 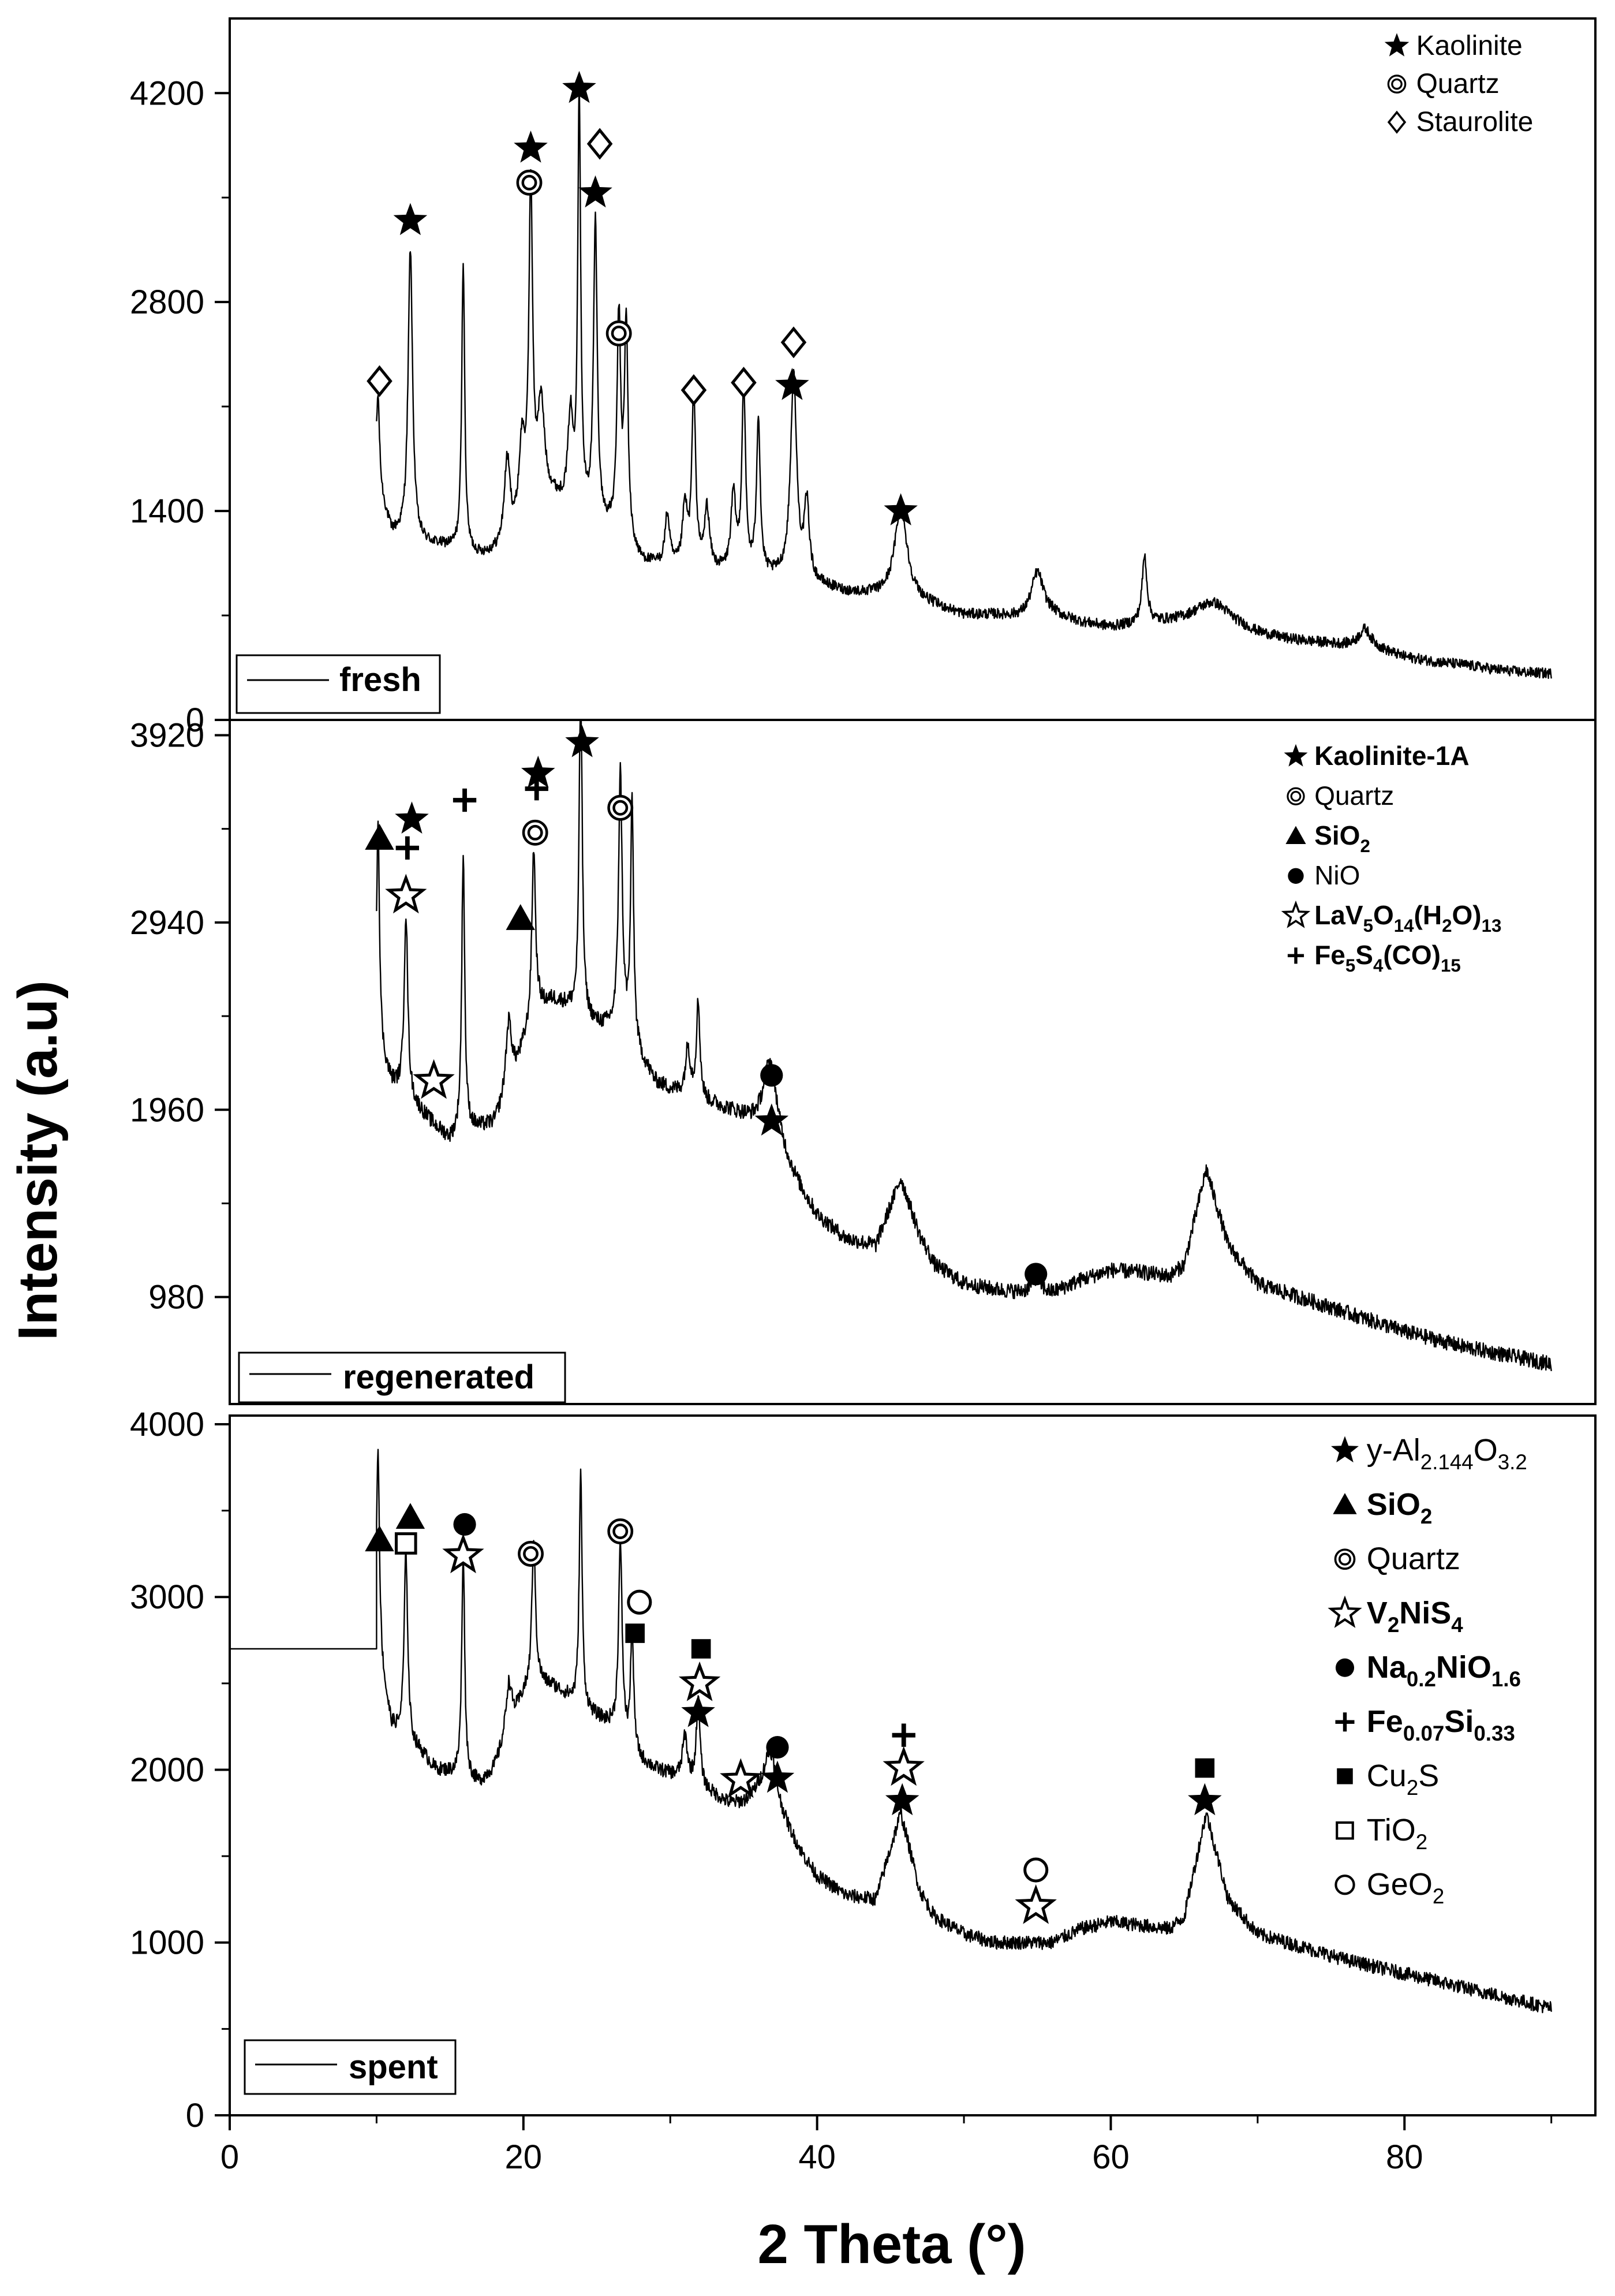 I want to click on y-tick-label-spent-4000: 4000, so click(x=167, y=1424).